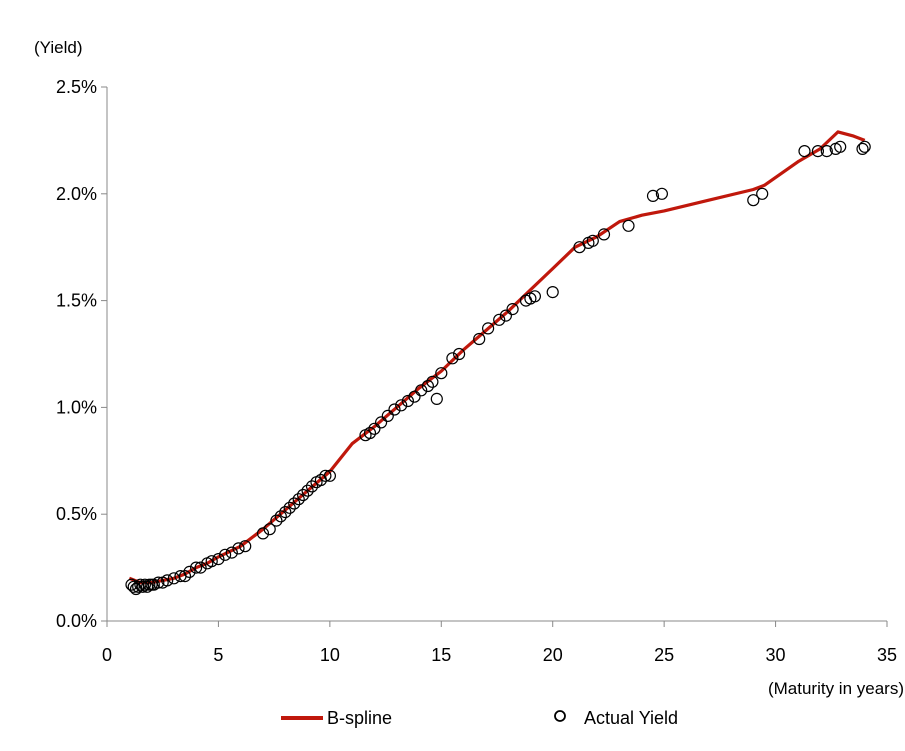  What do you see at coordinates (553, 655) in the screenshot?
I see `x-tick-label: 20` at bounding box center [553, 655].